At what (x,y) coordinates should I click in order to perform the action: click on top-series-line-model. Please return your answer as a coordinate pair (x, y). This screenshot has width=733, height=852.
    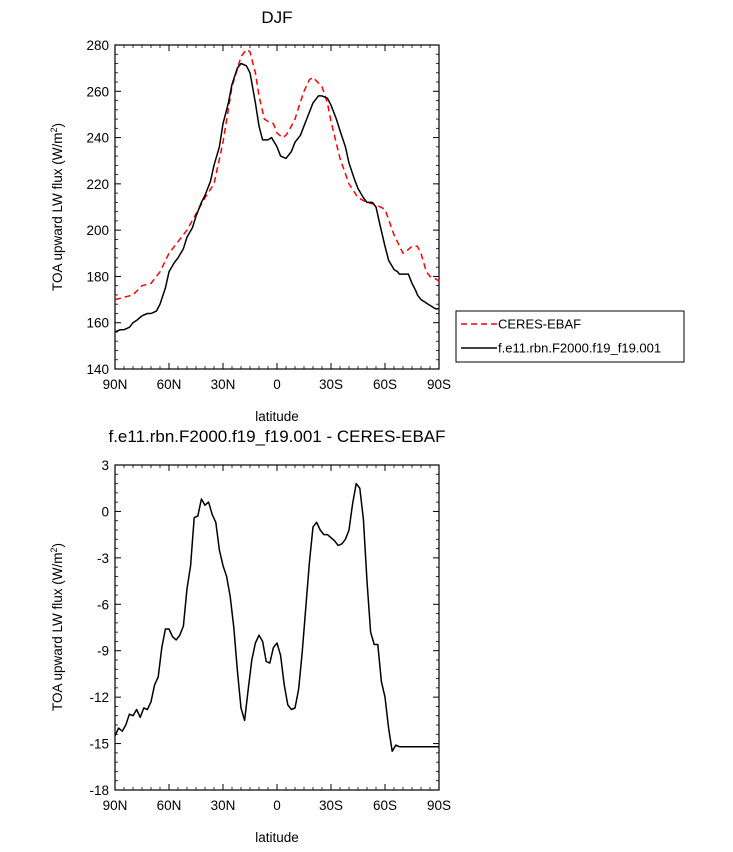
    Looking at the image, I should click on (276, 197).